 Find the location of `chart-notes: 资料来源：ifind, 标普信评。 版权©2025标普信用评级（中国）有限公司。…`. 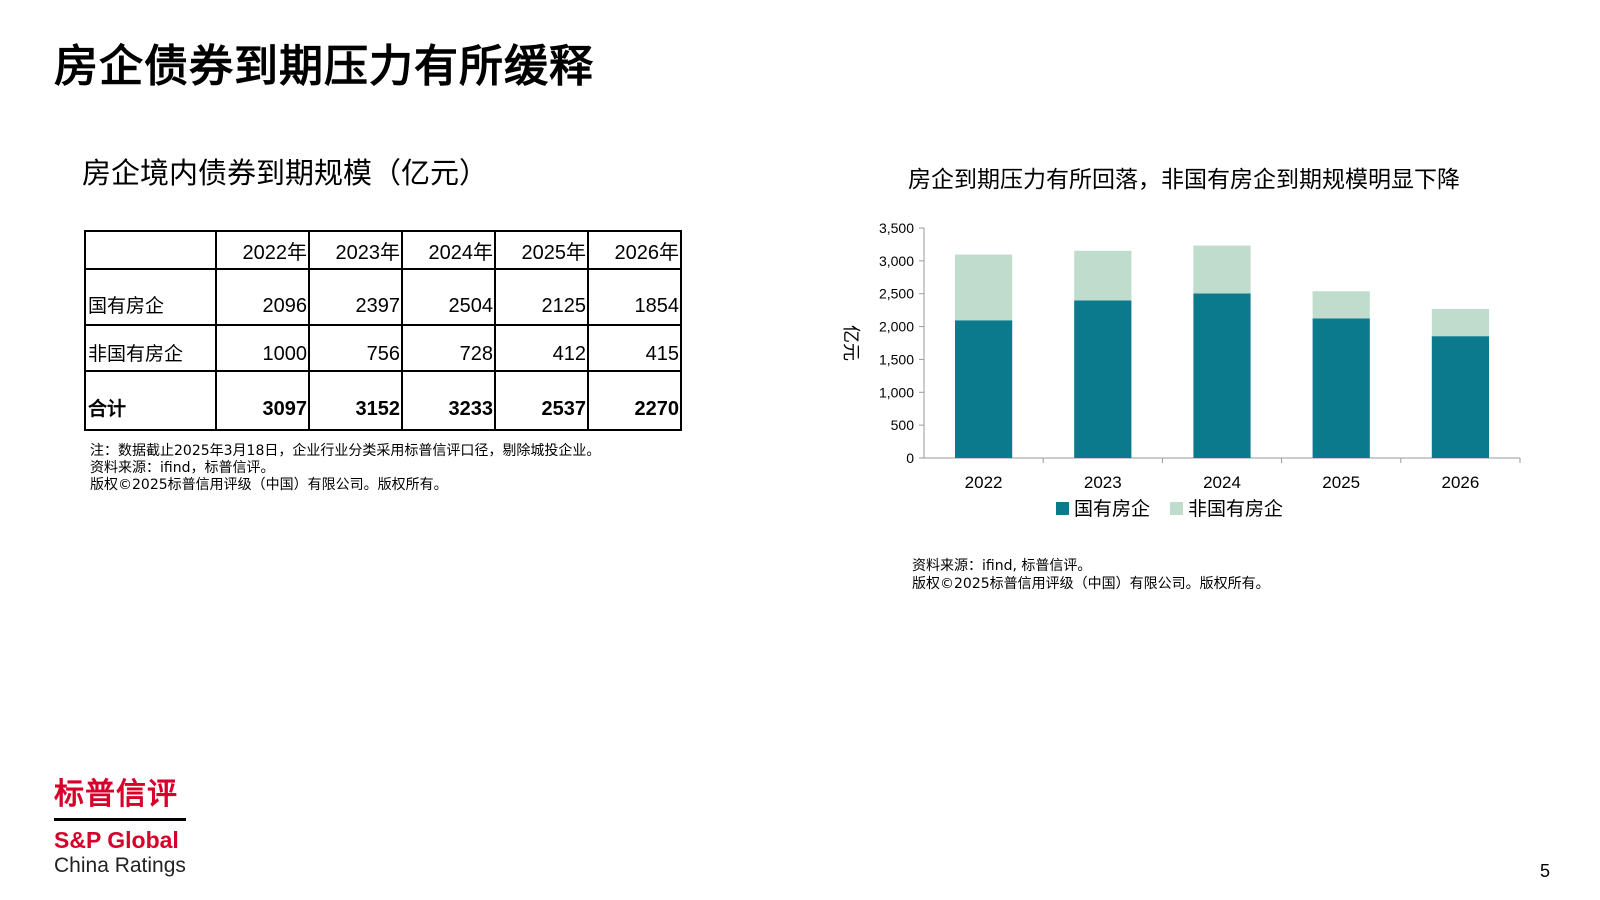

chart-notes: 资料来源：ifind, 标普信评。 版权©2025标普信用评级（中国）有限公司。… is located at coordinates (1091, 575).